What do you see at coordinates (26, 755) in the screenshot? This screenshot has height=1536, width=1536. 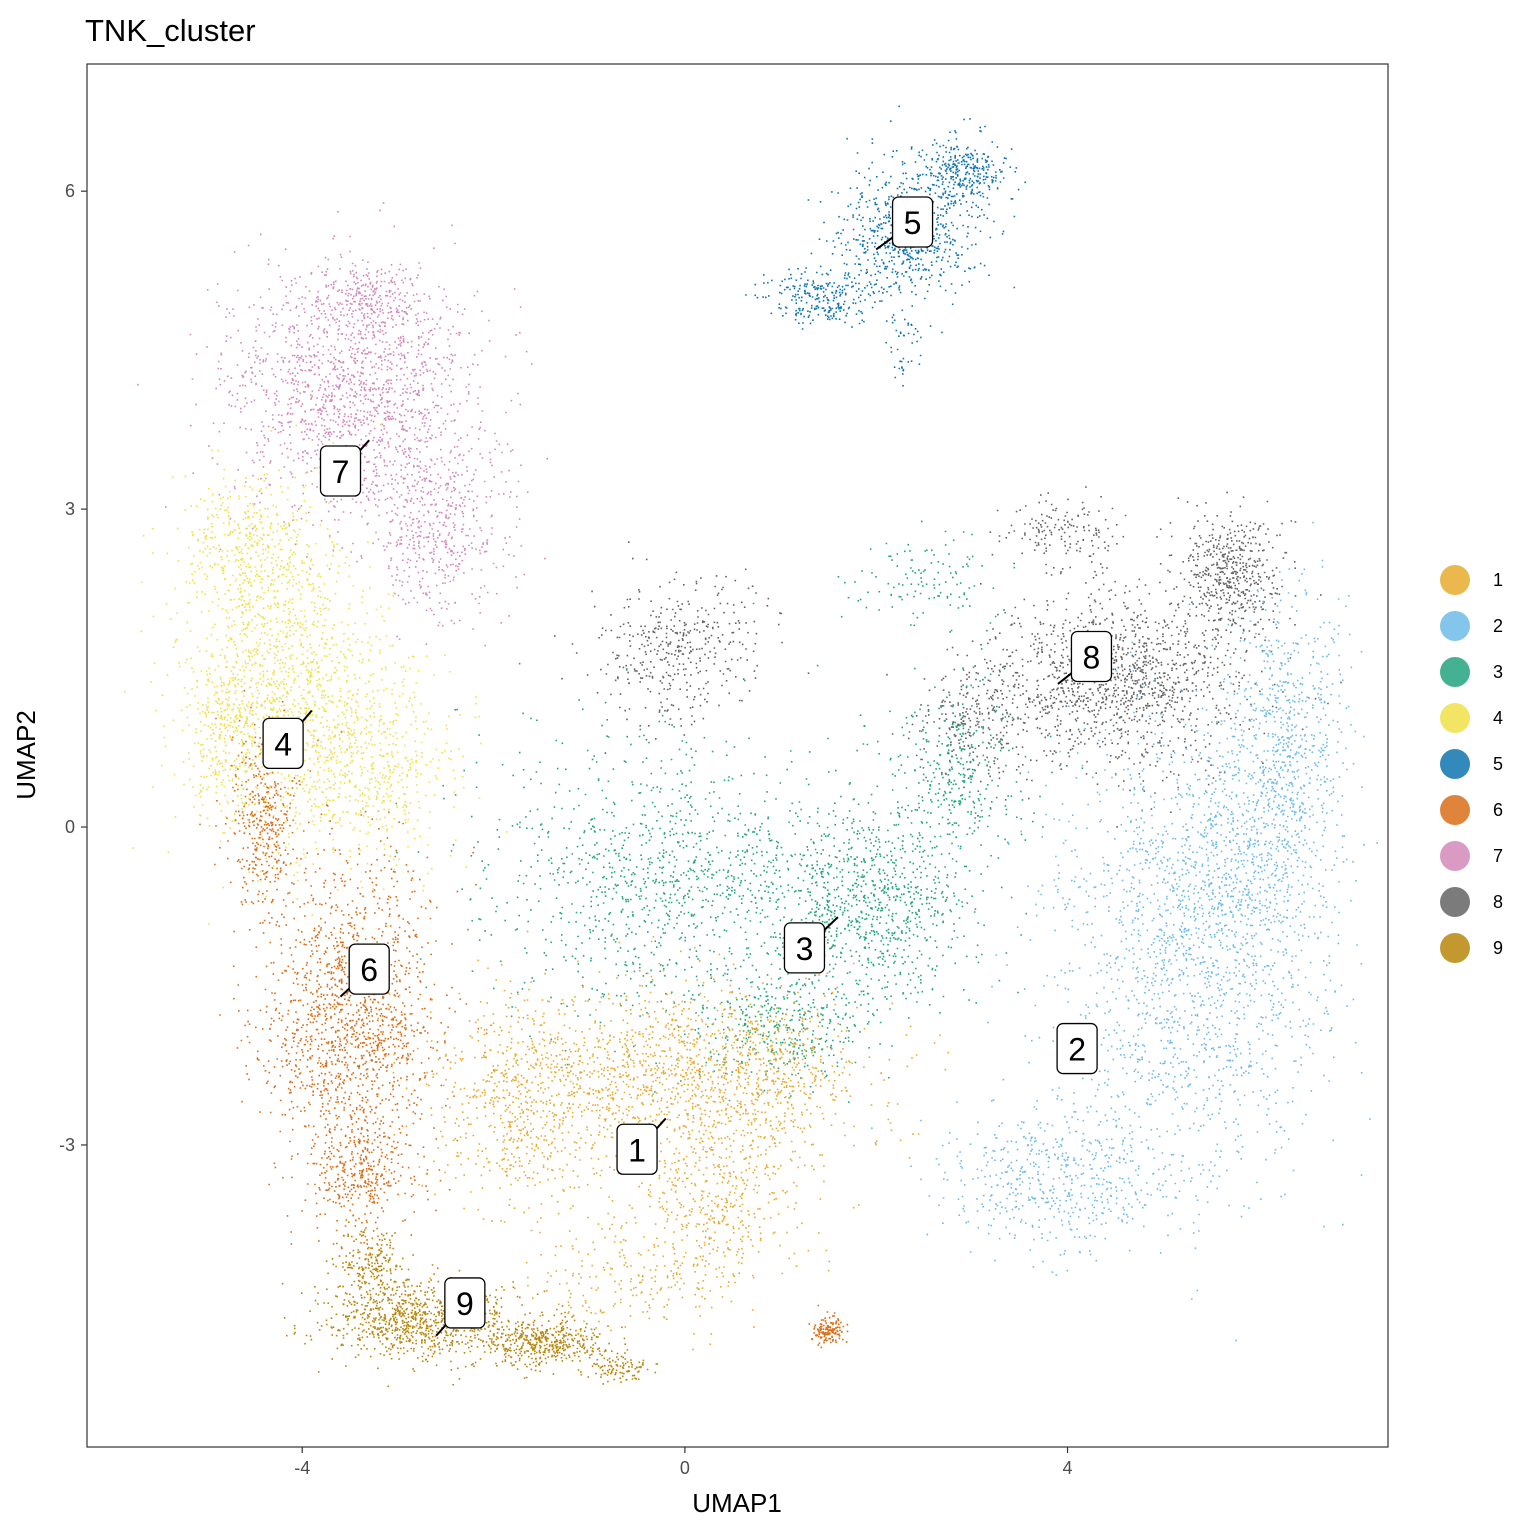 I see `y-axis-title: UMAP2` at bounding box center [26, 755].